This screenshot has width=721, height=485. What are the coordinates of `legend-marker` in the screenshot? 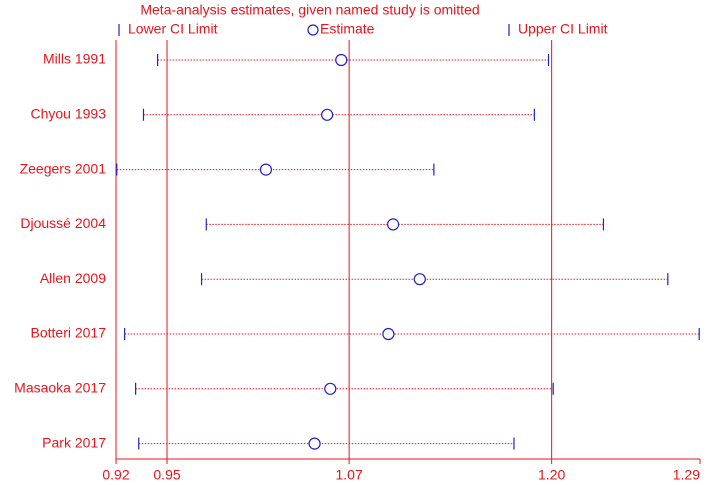 It's located at (313, 30).